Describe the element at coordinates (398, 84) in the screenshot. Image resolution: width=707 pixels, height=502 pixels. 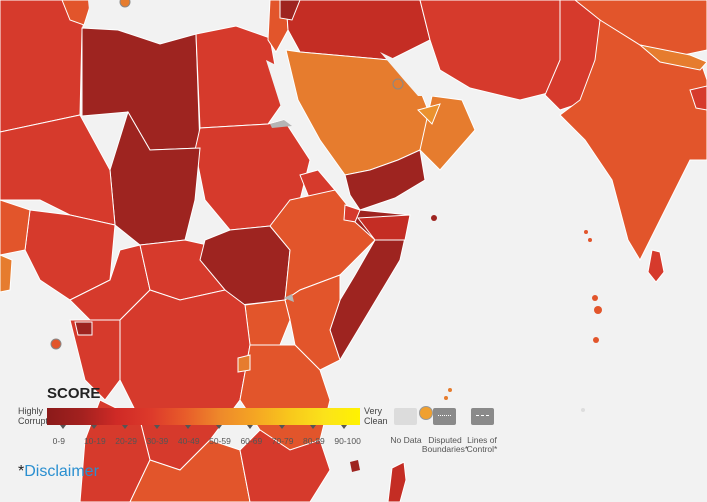
I see `bahrain-dot` at that location.